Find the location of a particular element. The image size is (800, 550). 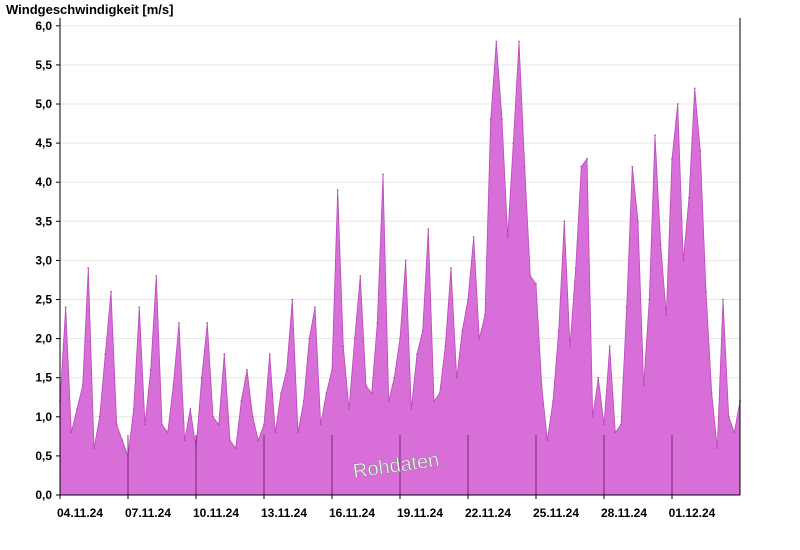

x-tick-label: 13.11.24 is located at coordinates (284, 513).